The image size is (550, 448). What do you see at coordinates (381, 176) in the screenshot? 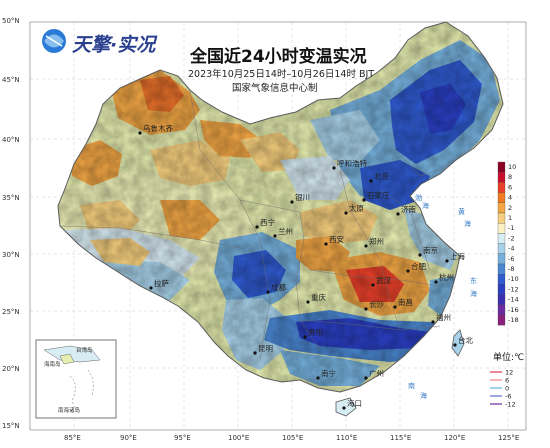
I see `city-label: 北京` at bounding box center [381, 176].